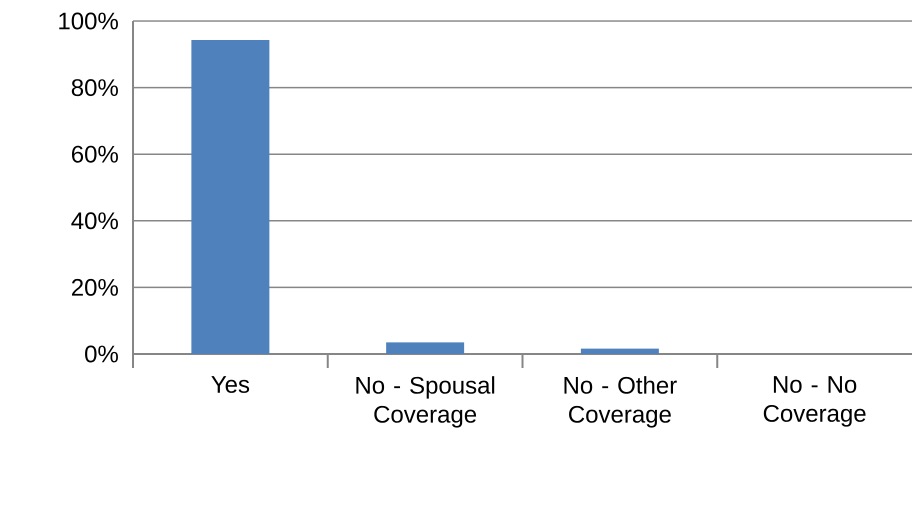  I want to click on x-tick-label: No - Spousal Coverage, so click(425, 402).